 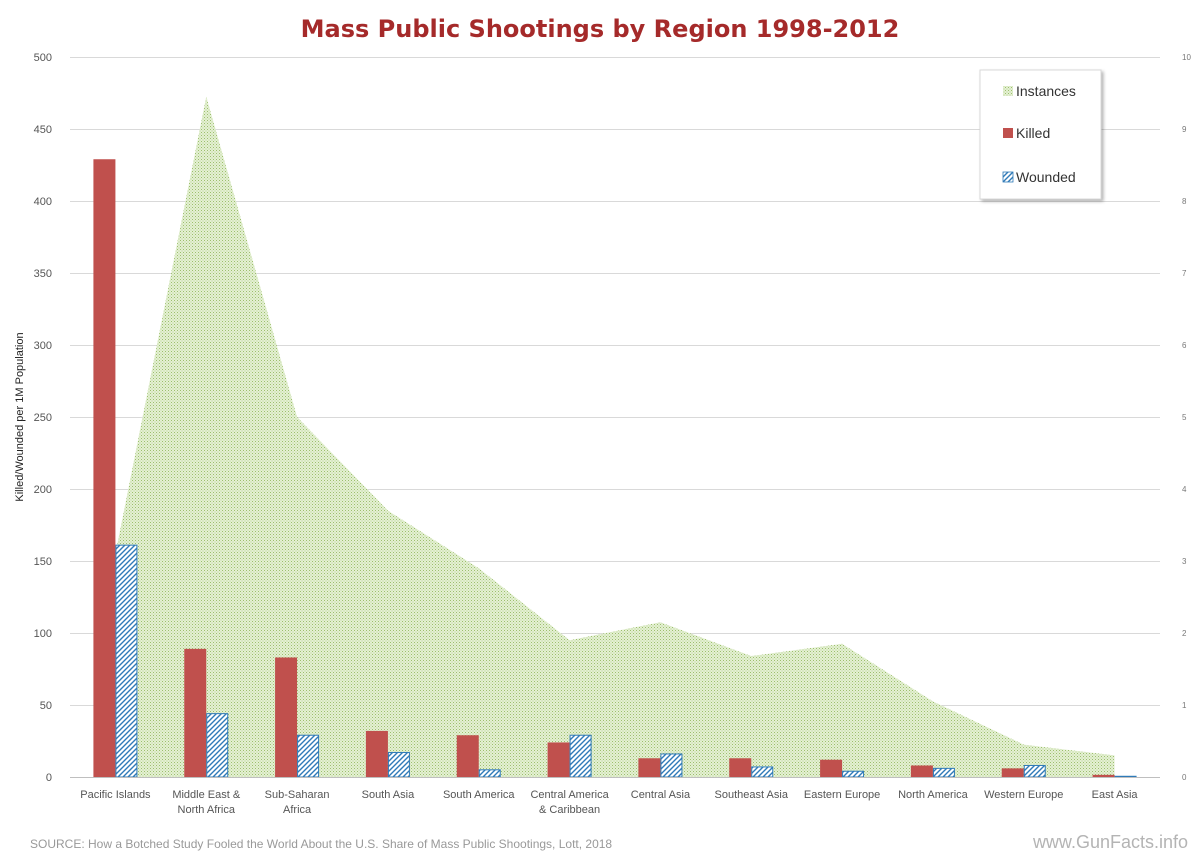 What do you see at coordinates (1008, 133) in the screenshot?
I see `legend-swatch-killed` at bounding box center [1008, 133].